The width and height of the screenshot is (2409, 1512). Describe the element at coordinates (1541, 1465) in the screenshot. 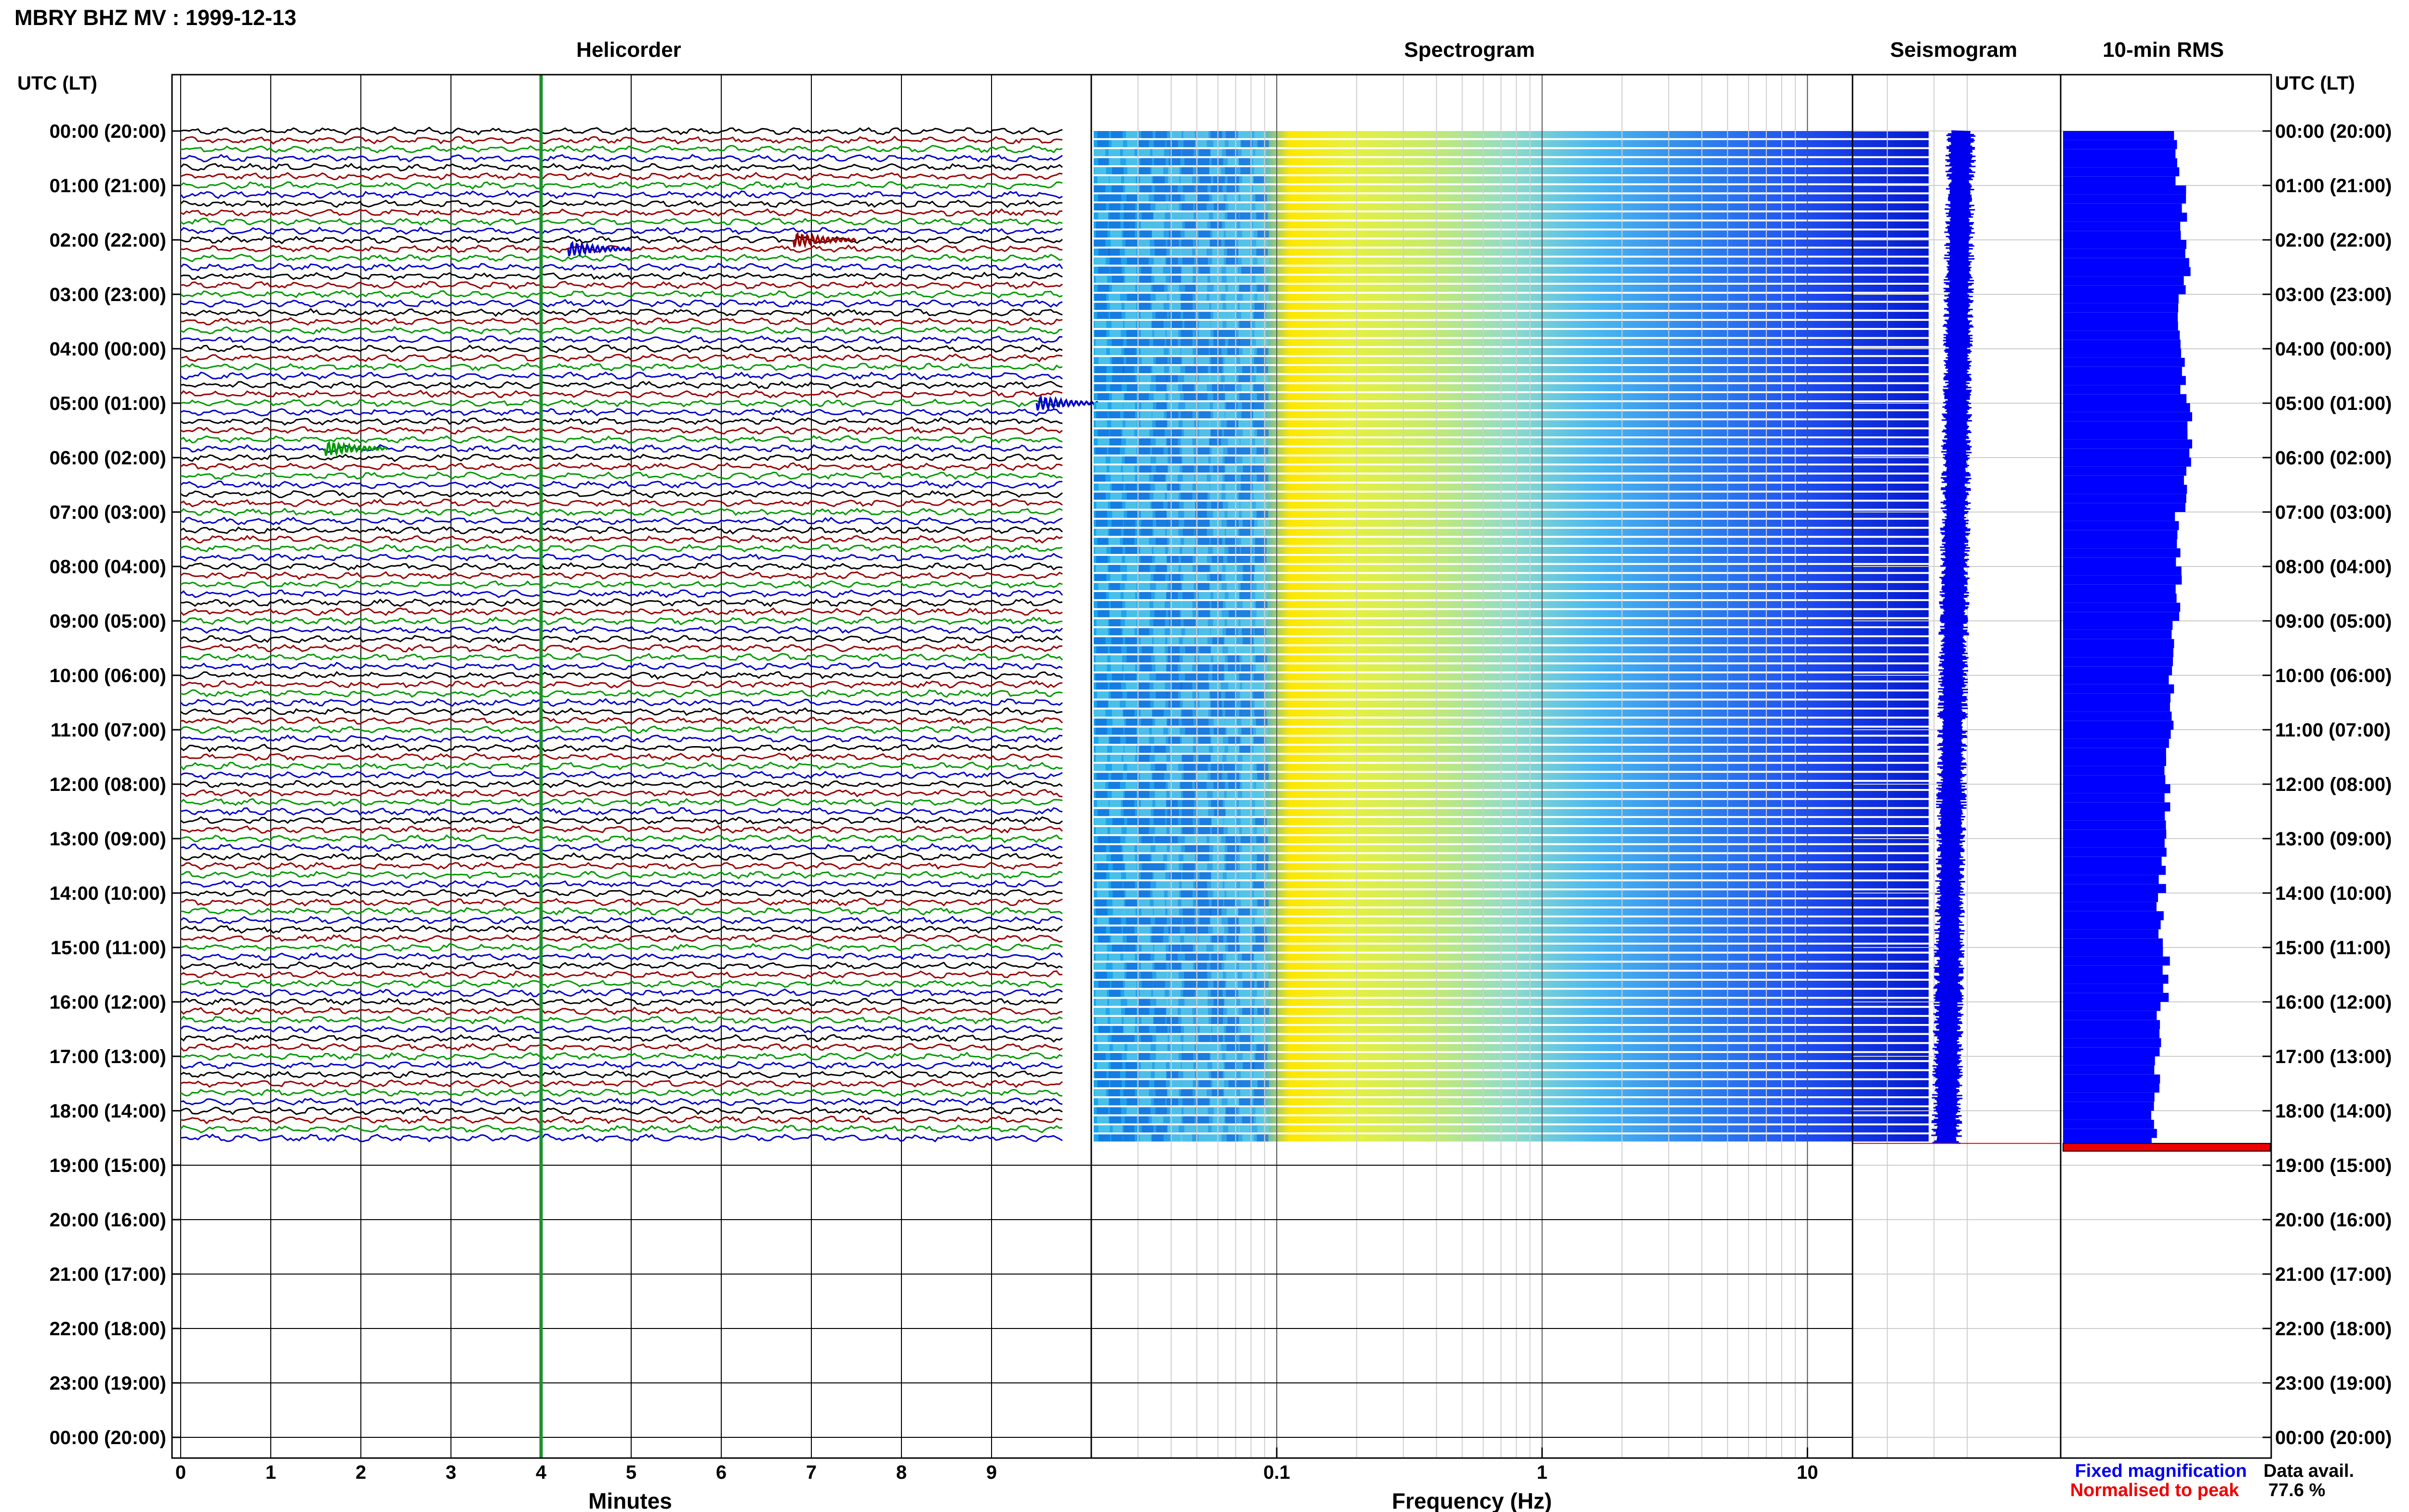

I see `spectrogram-x-ticks: 0.1 1 10` at that location.